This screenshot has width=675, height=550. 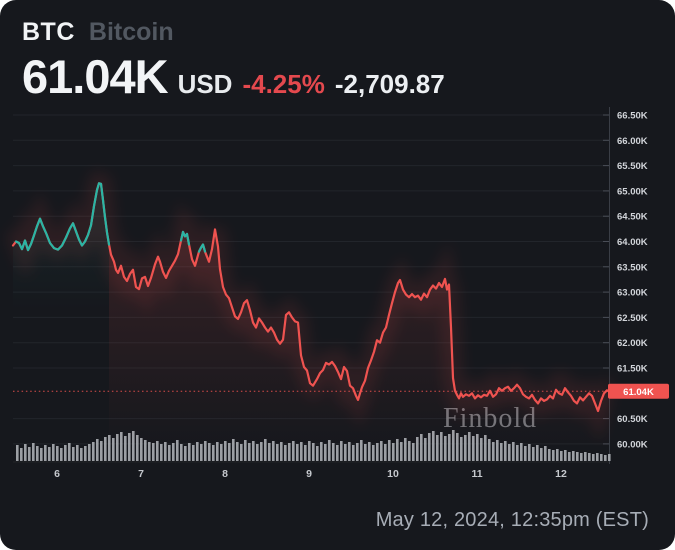 What do you see at coordinates (632, 116) in the screenshot?
I see `svg-text: 66.50K` at bounding box center [632, 116].